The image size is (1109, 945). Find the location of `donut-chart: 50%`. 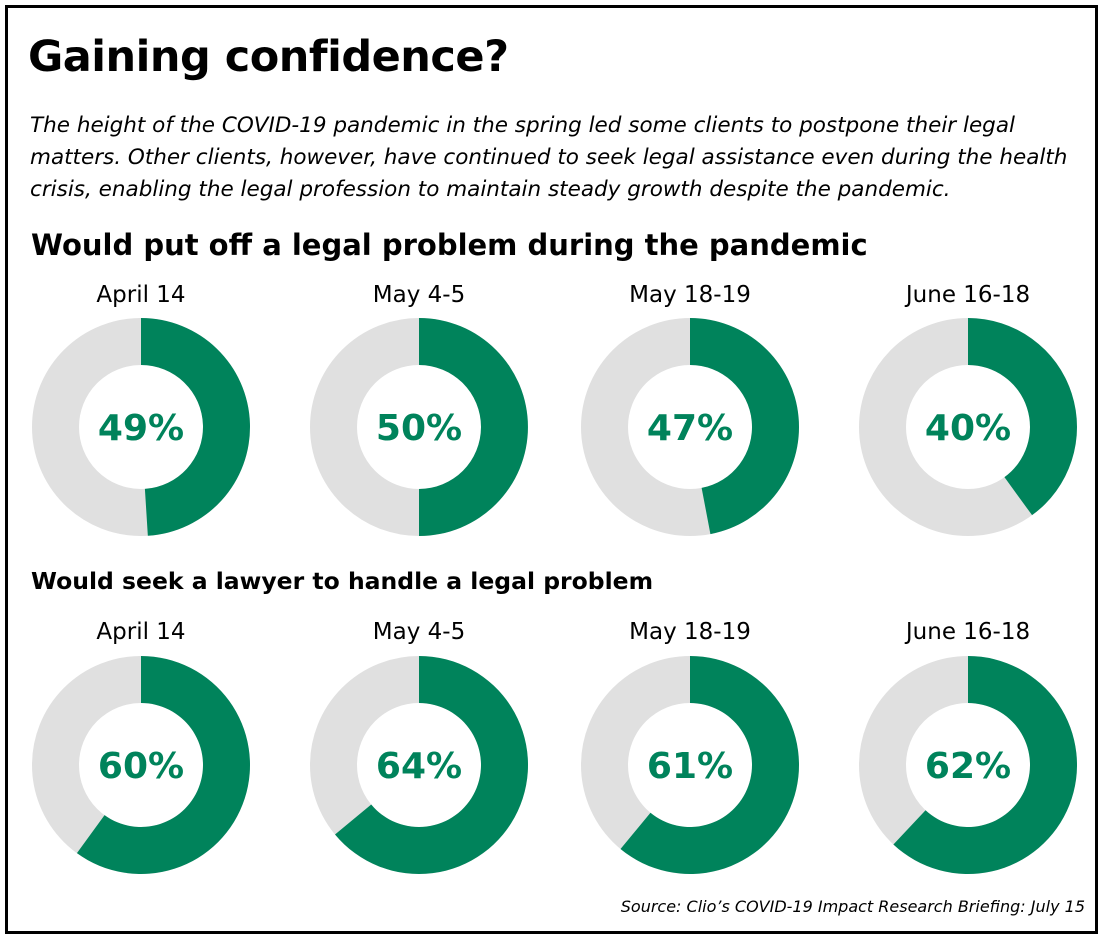

donut-chart: 50% is located at coordinates (419, 427).